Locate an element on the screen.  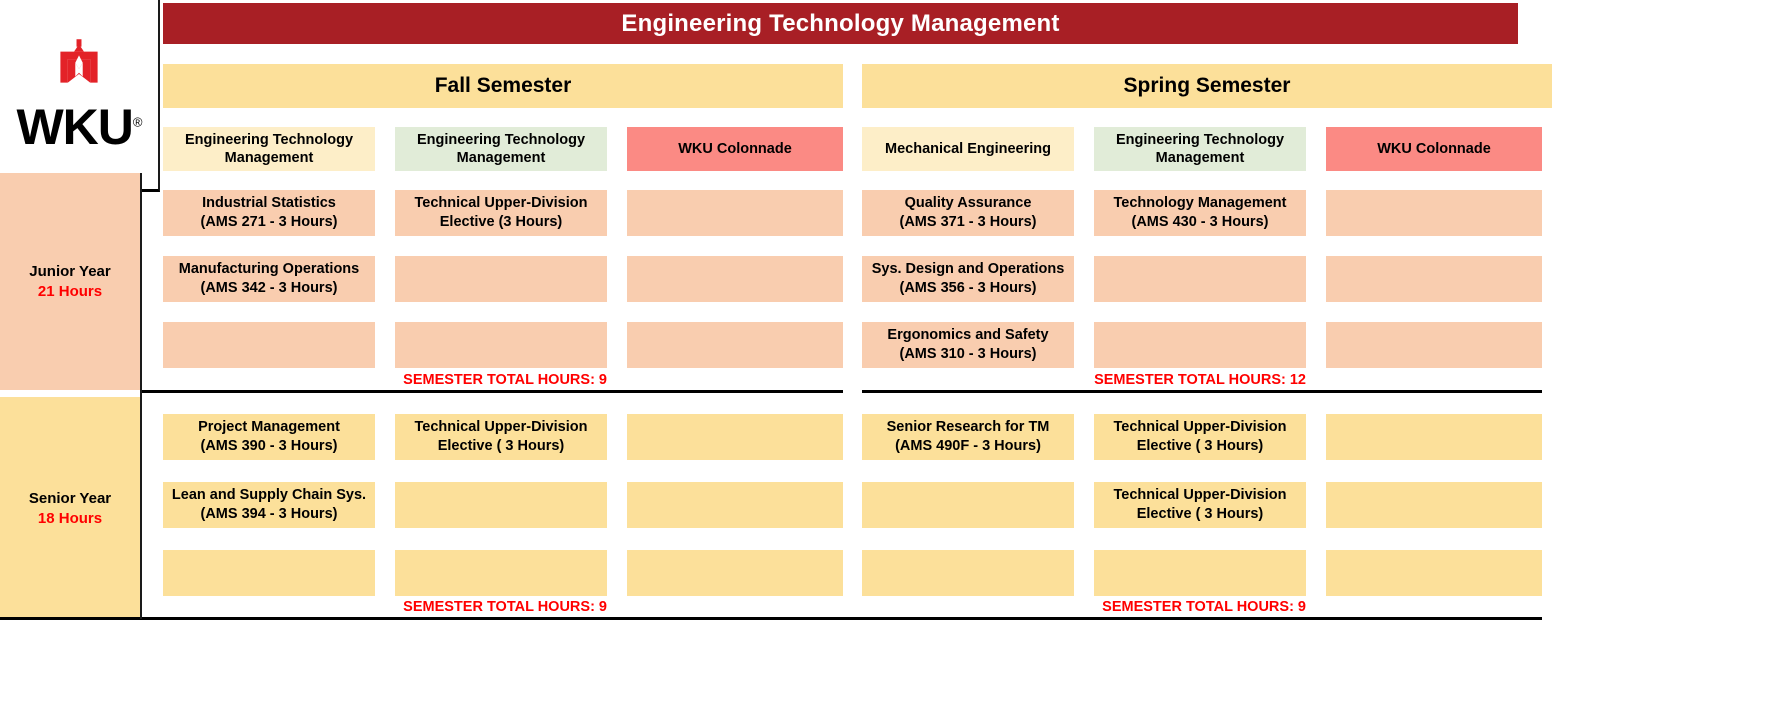
course-title: Ergonomics and Safety is located at coordinates (968, 335).